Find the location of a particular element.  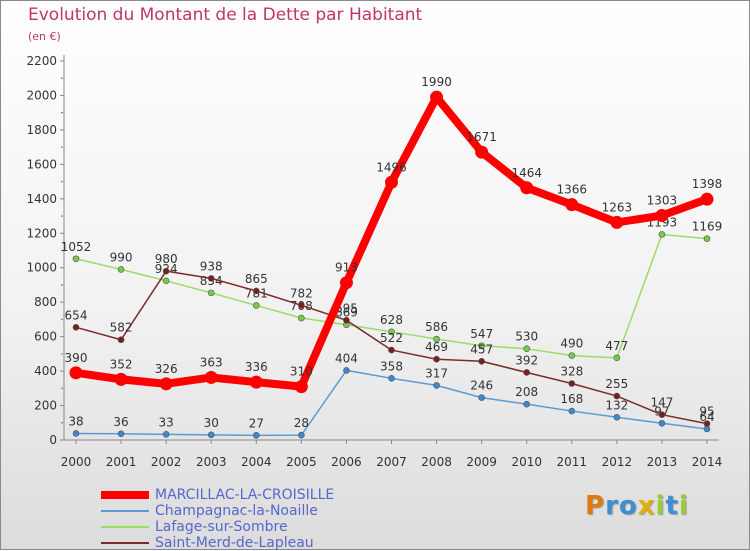

data-label: 352 is located at coordinates (121, 364).